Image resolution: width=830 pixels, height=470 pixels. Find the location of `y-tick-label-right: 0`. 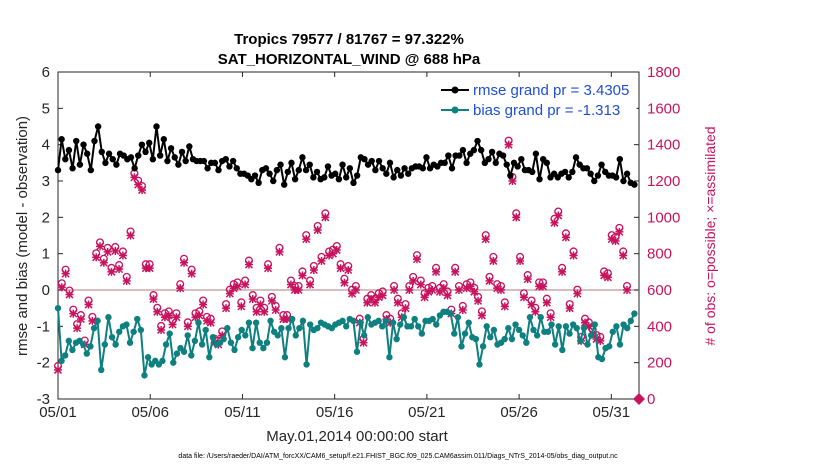

y-tick-label-right: 0 is located at coordinates (651, 399).